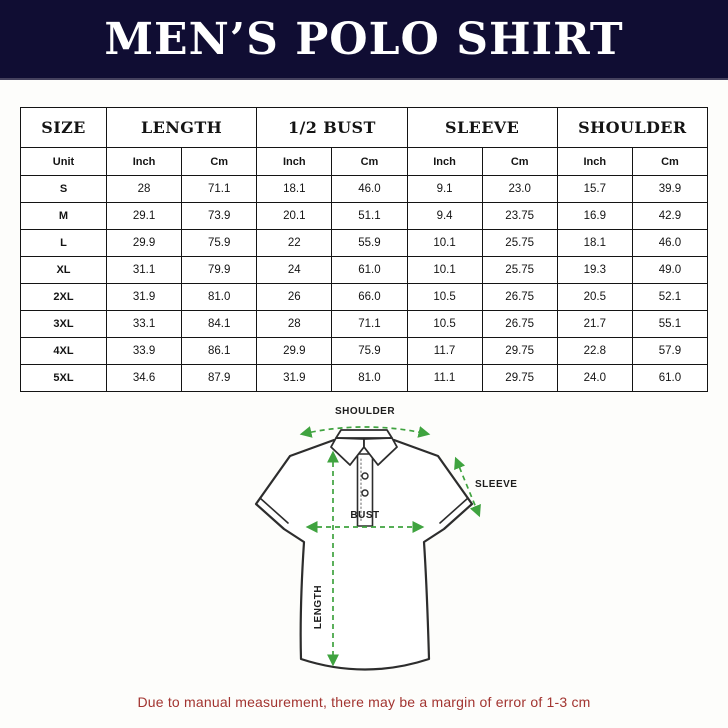  Describe the element at coordinates (369, 297) in the screenshot. I see `value-cell: 66.0` at that location.